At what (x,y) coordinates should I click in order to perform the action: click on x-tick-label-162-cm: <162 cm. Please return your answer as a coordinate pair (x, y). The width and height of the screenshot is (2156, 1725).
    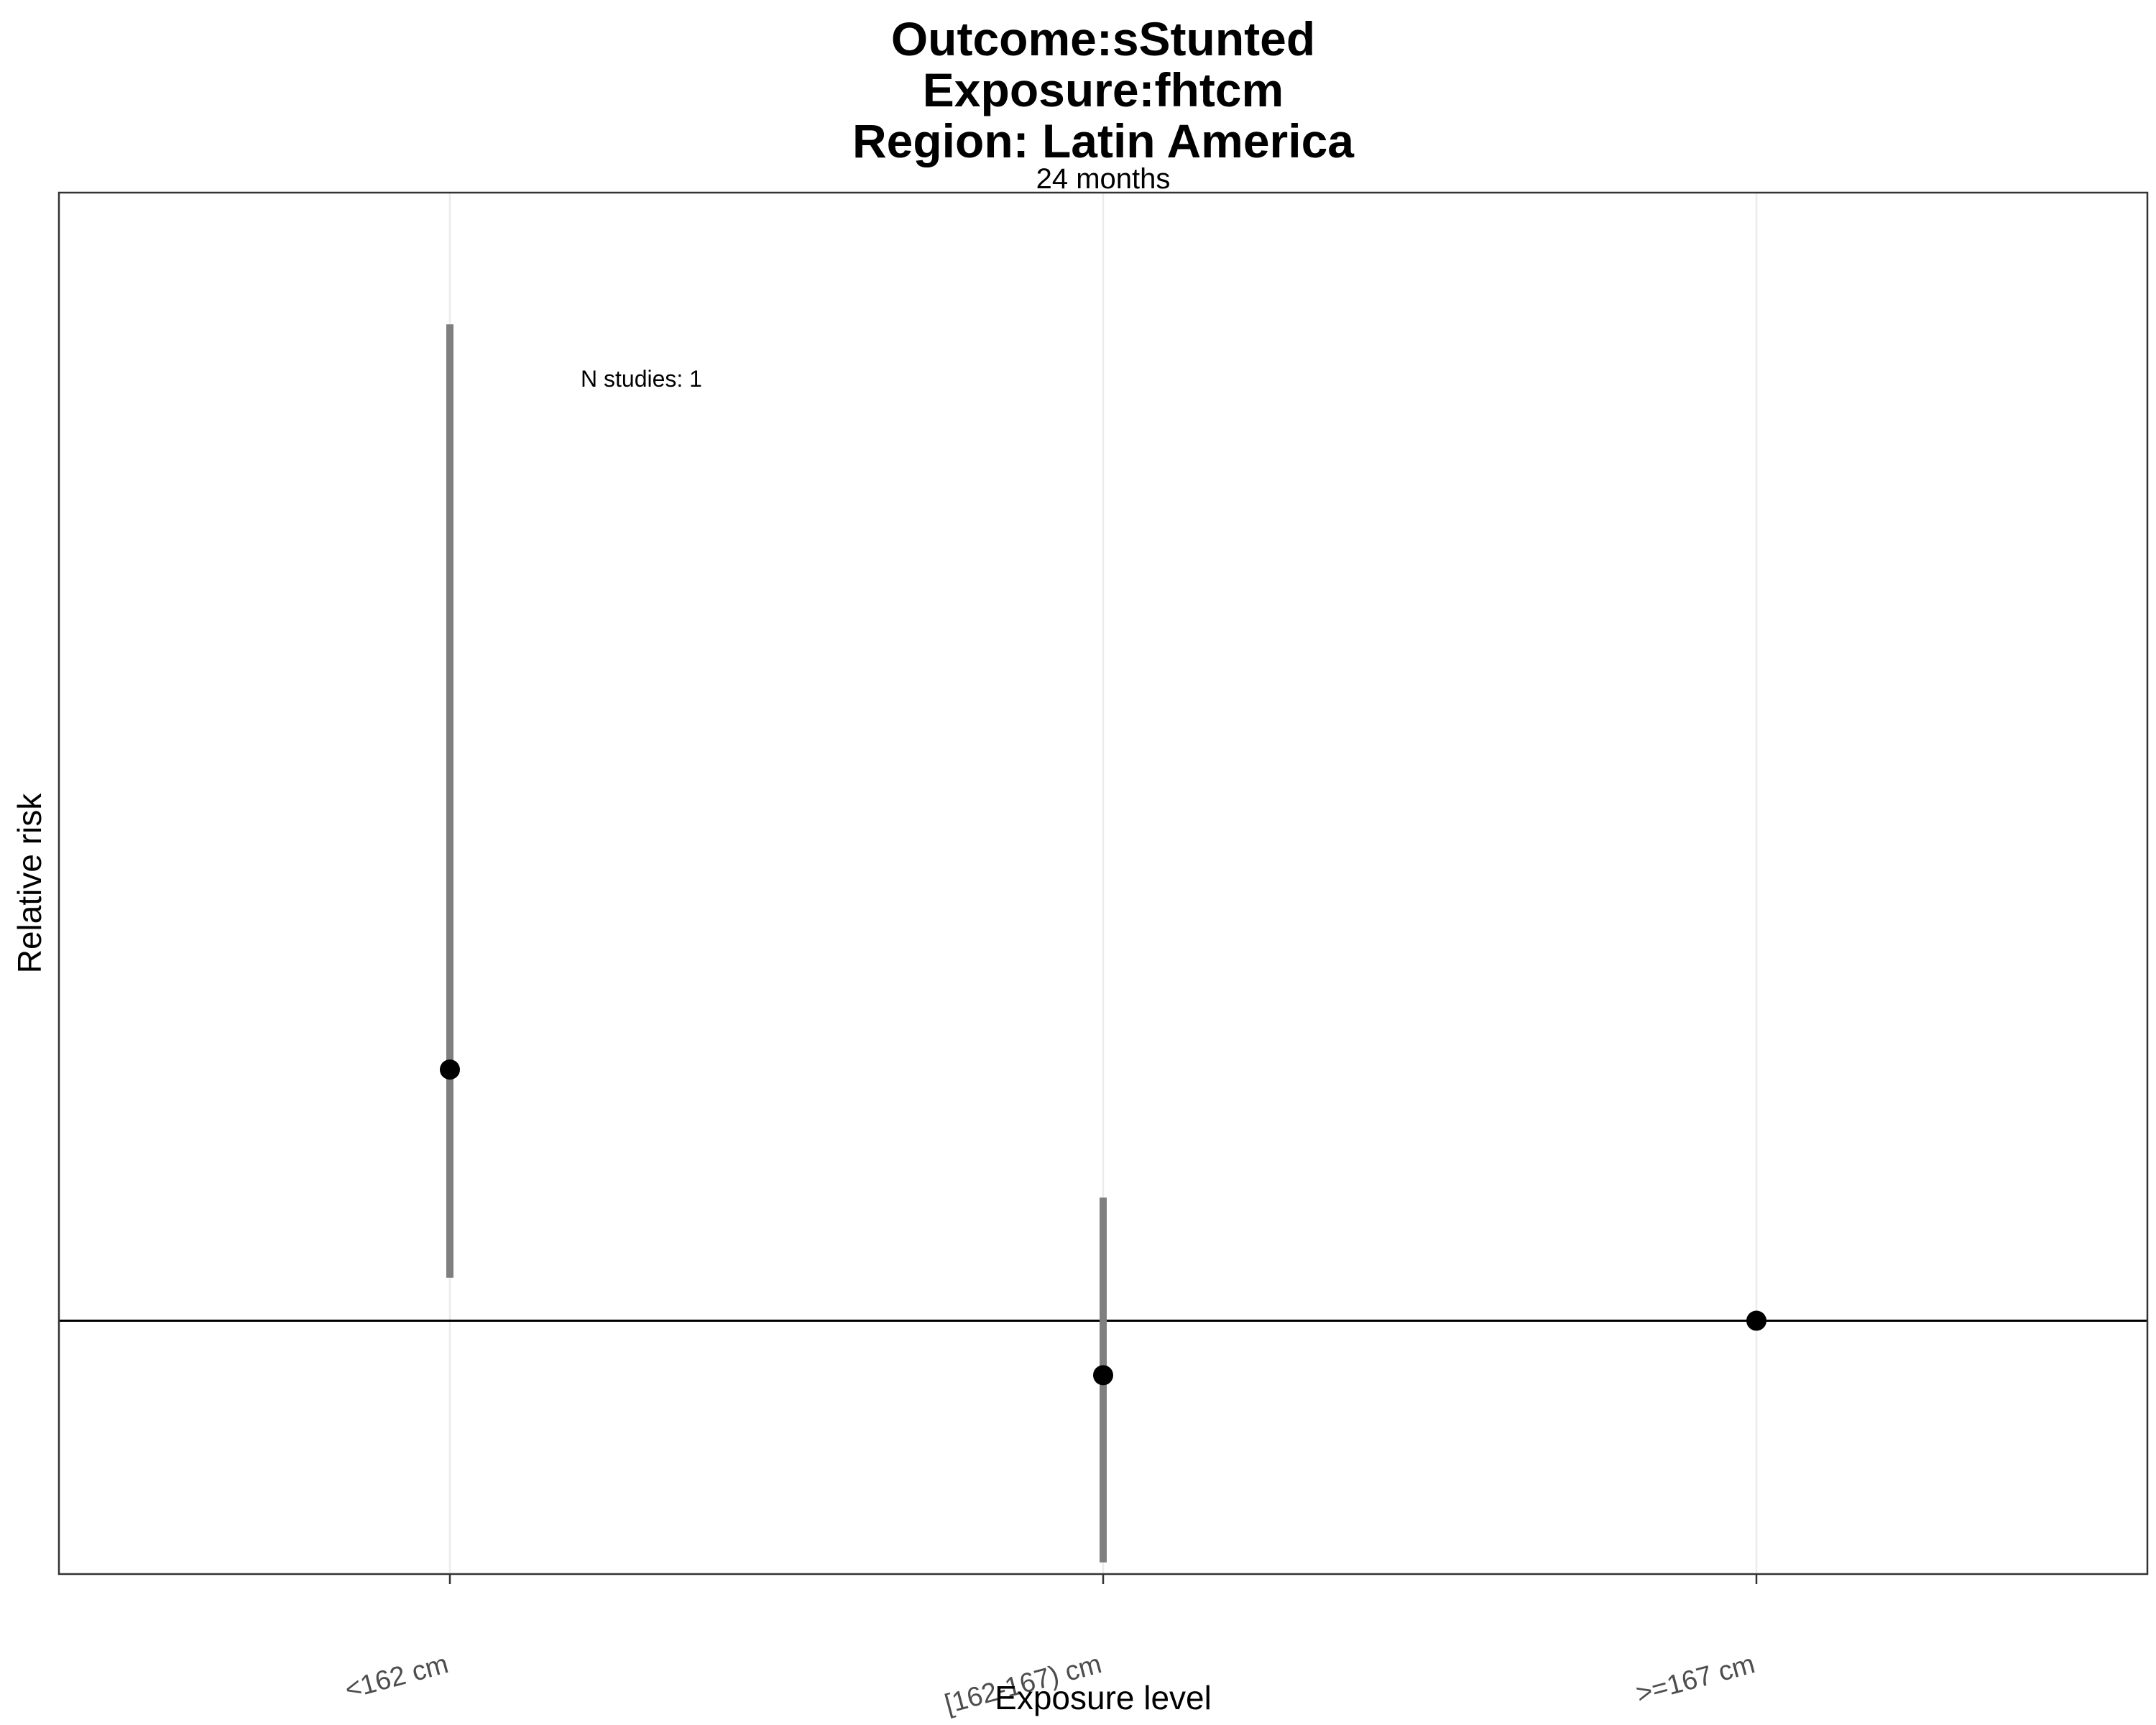
    Looking at the image, I should click on (397, 1677).